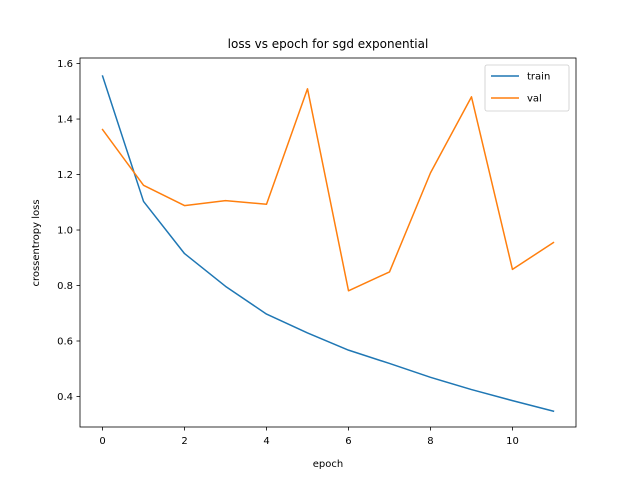 The height and width of the screenshot is (480, 640). What do you see at coordinates (65, 175) in the screenshot?
I see `y-tick-label: 1.2` at bounding box center [65, 175].